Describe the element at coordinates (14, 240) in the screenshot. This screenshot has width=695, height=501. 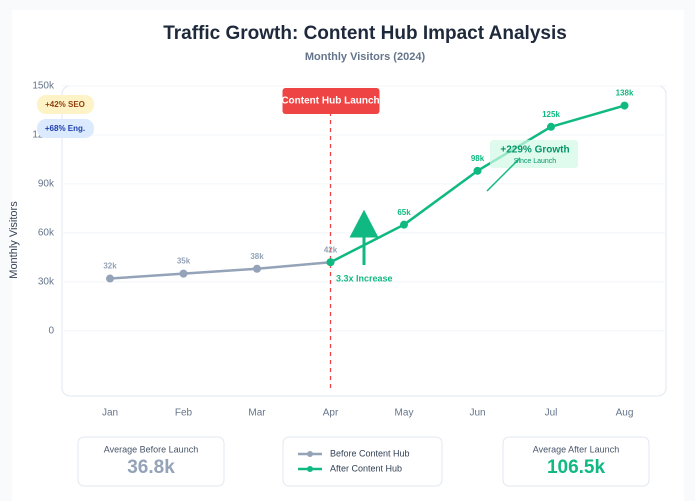
I see `y-axis-title: Monthly Visitors` at that location.